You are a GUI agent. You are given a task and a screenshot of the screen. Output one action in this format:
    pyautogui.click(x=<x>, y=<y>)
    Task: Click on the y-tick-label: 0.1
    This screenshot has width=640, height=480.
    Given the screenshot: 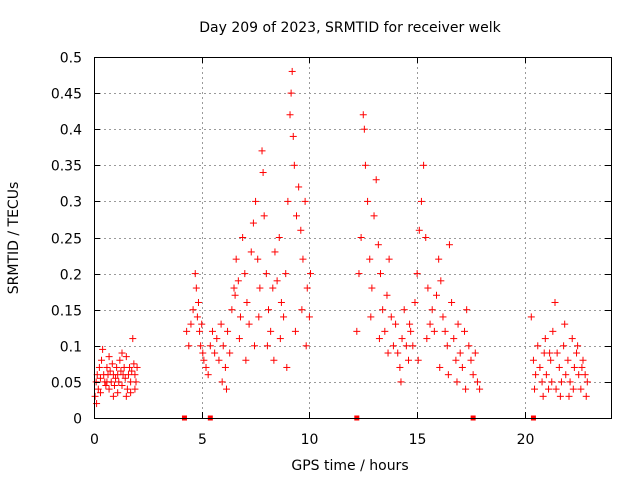 What is the action you would take?
    pyautogui.click(x=71, y=348)
    